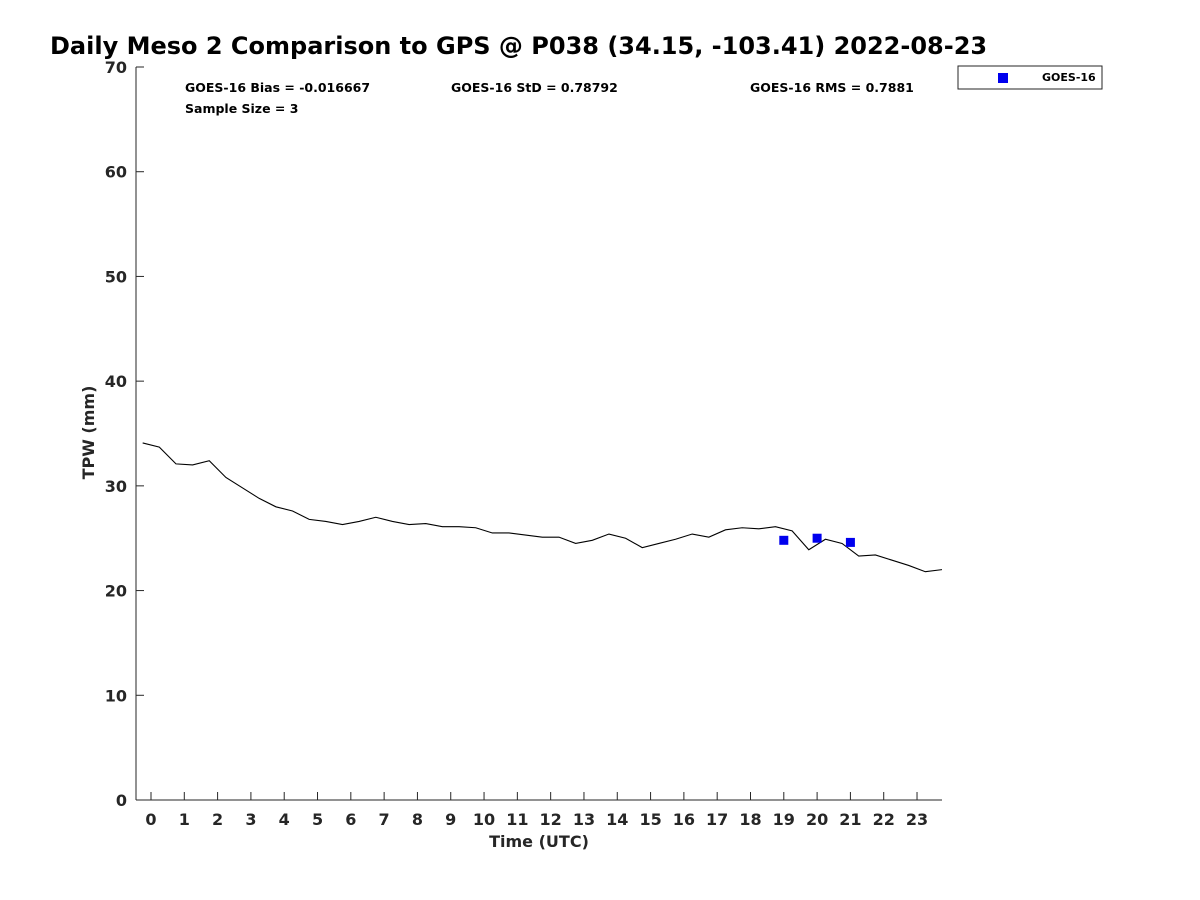  Describe the element at coordinates (124, 434) in the screenshot. I see `y-ticks: 0 10 20 30 40 50 60 70` at that location.